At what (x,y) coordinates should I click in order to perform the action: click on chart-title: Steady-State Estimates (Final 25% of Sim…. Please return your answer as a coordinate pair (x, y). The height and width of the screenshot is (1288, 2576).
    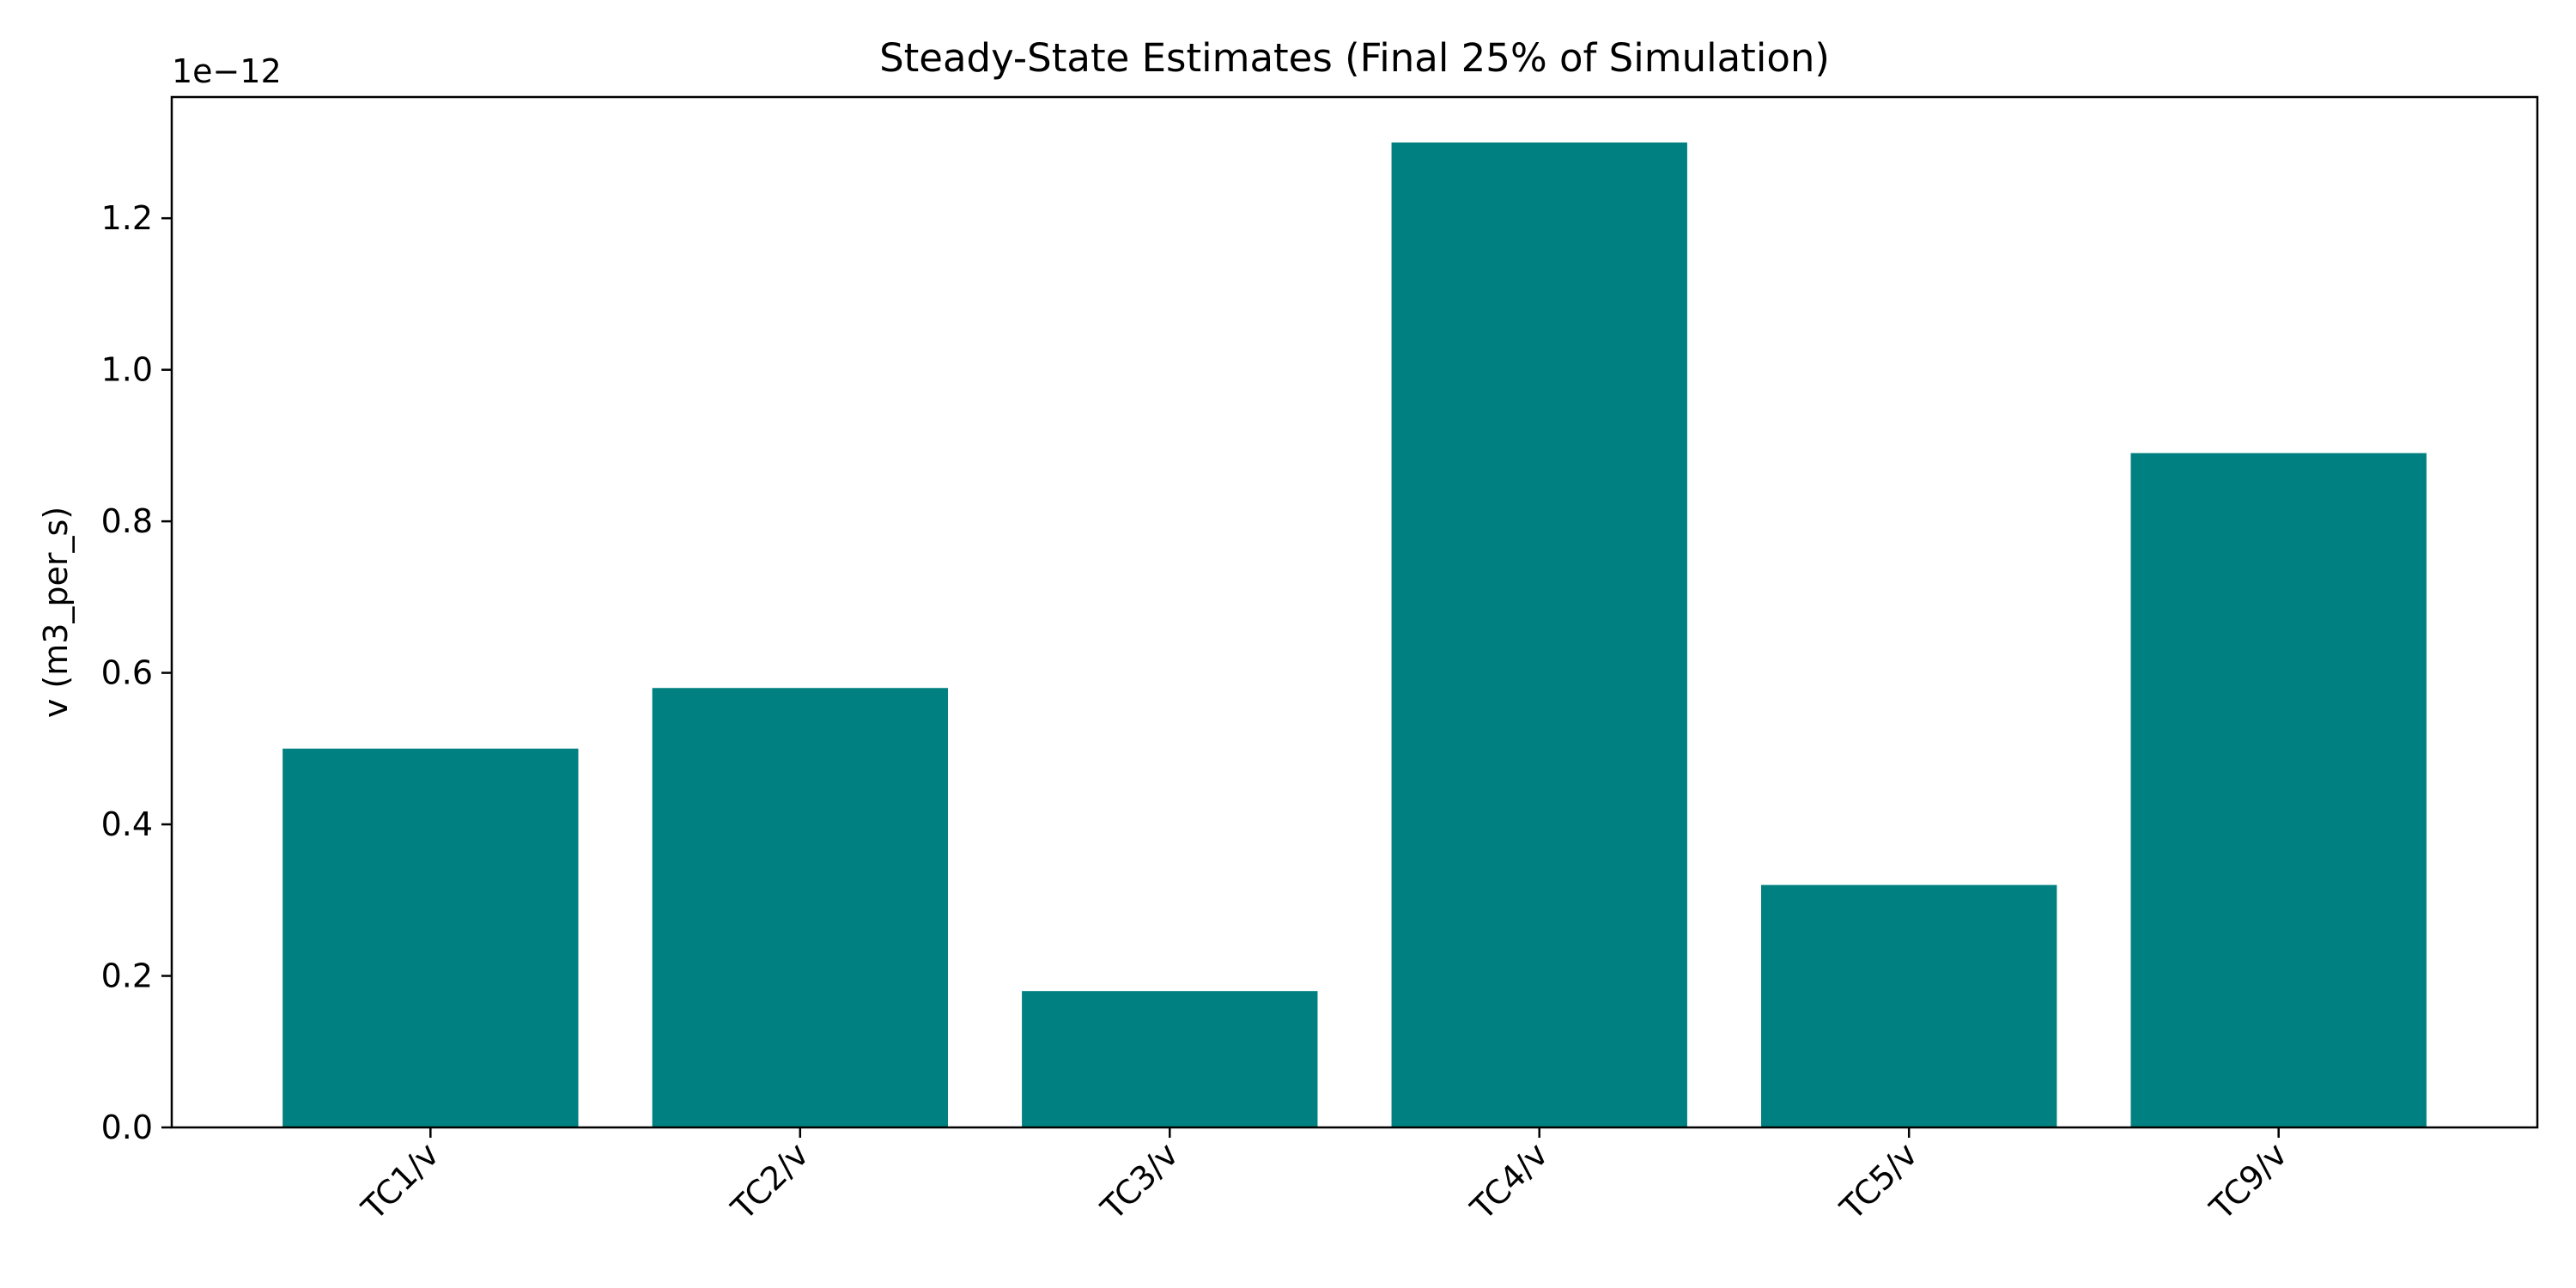
    Looking at the image, I should click on (1354, 58).